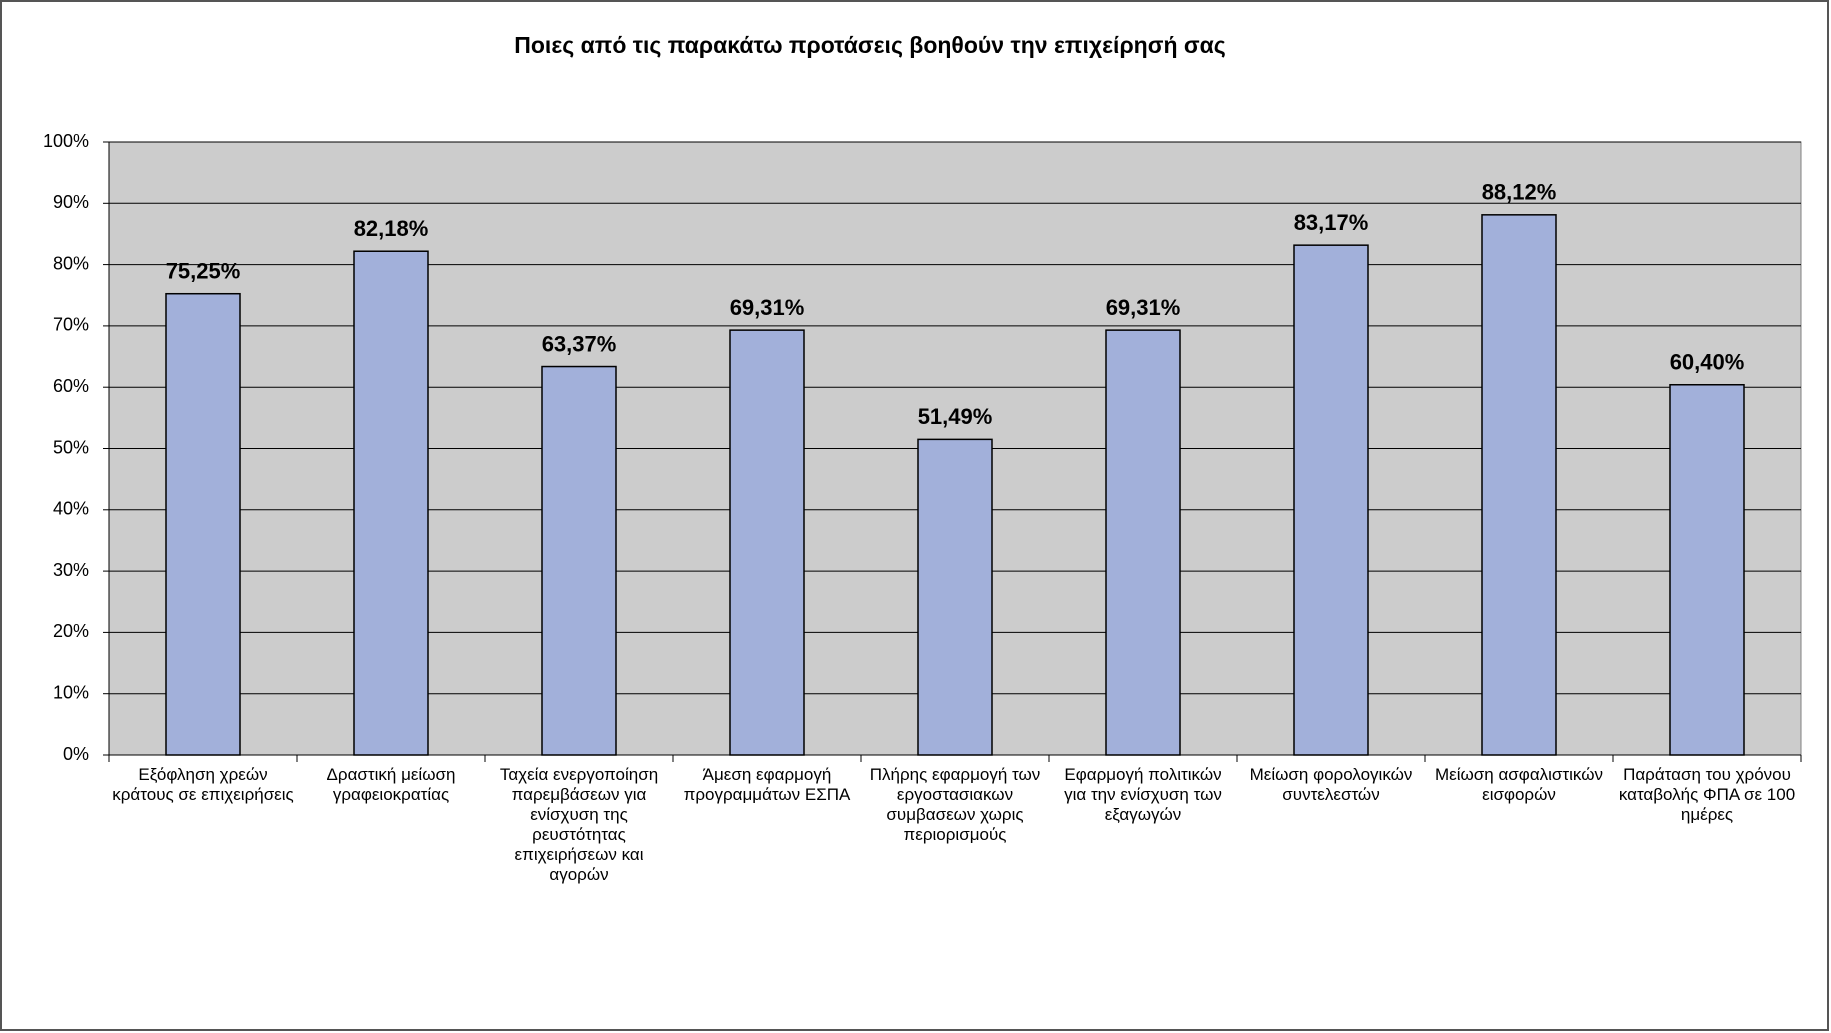 The height and width of the screenshot is (1033, 1831). What do you see at coordinates (71, 509) in the screenshot?
I see `y-tick-label: 40%` at bounding box center [71, 509].